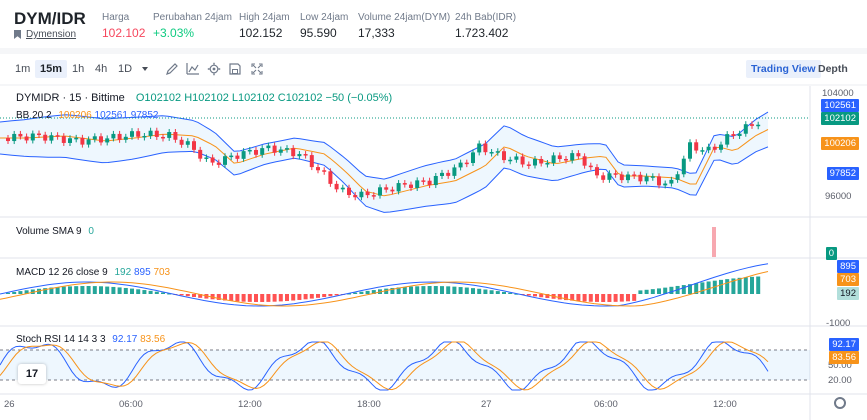  What do you see at coordinates (153, 339) in the screenshot?
I see `stoch-d-value: 83.56` at bounding box center [153, 339].